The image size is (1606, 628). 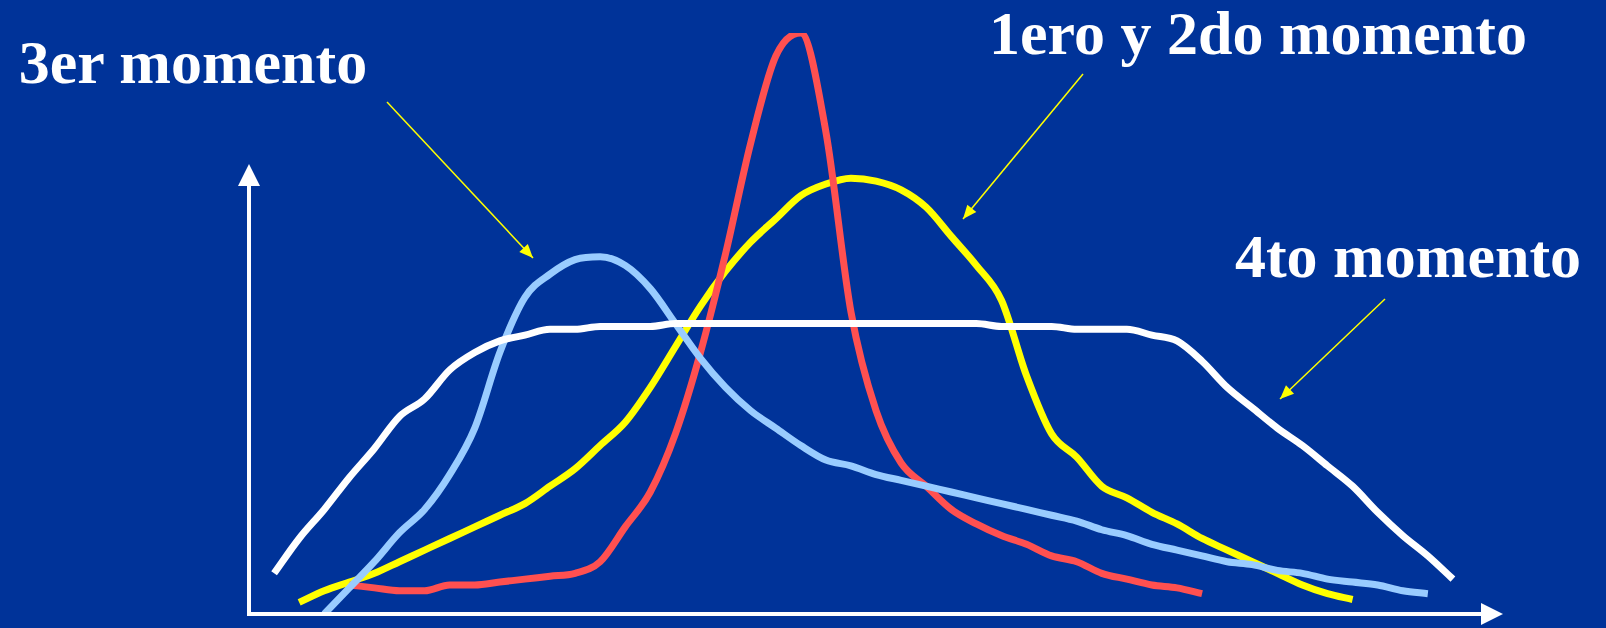 I want to click on annotation: 1ero y 2do momento, so click(x=1258, y=34).